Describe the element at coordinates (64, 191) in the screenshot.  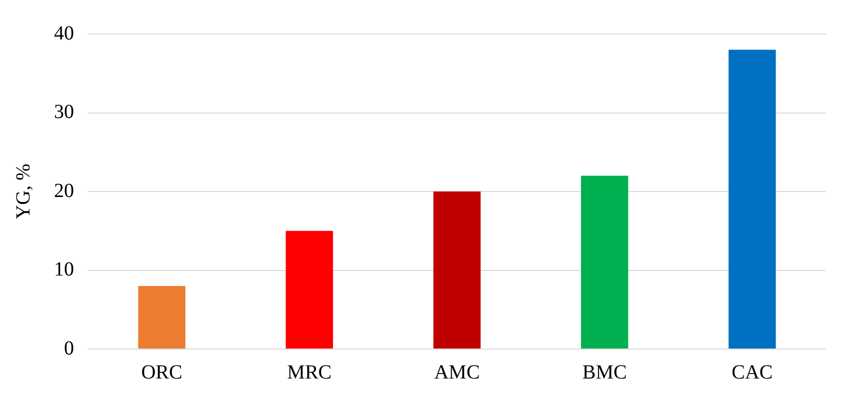
I see `y-tick-label: 20` at that location.